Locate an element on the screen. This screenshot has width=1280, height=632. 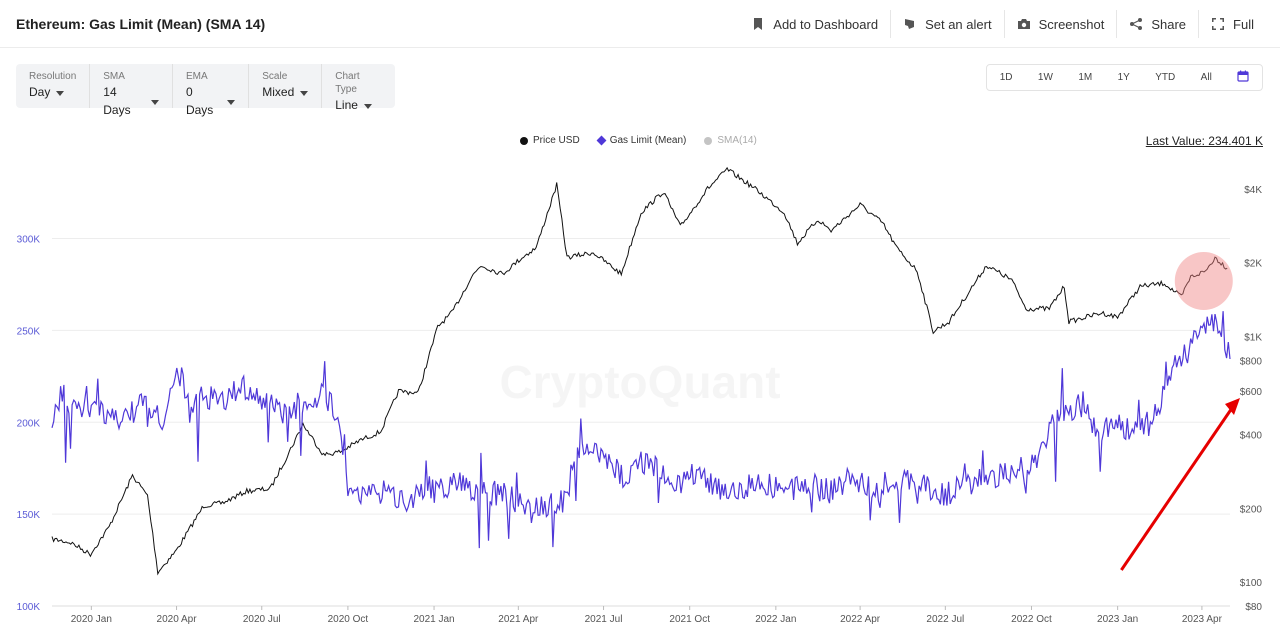
chart-type-label: Chart Type is located at coordinates (347, 83).